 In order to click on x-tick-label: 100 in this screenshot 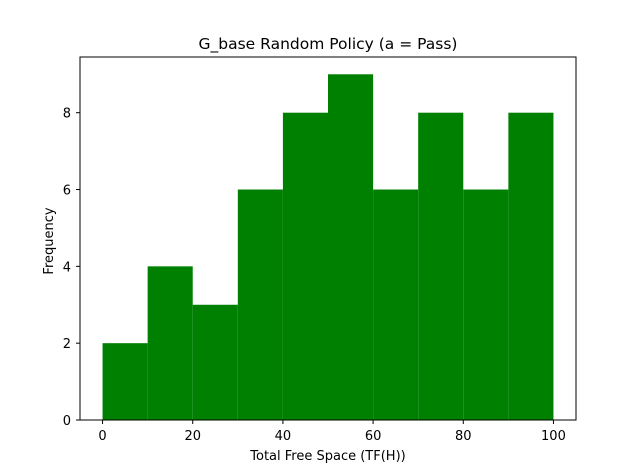, I will do `click(553, 436)`.